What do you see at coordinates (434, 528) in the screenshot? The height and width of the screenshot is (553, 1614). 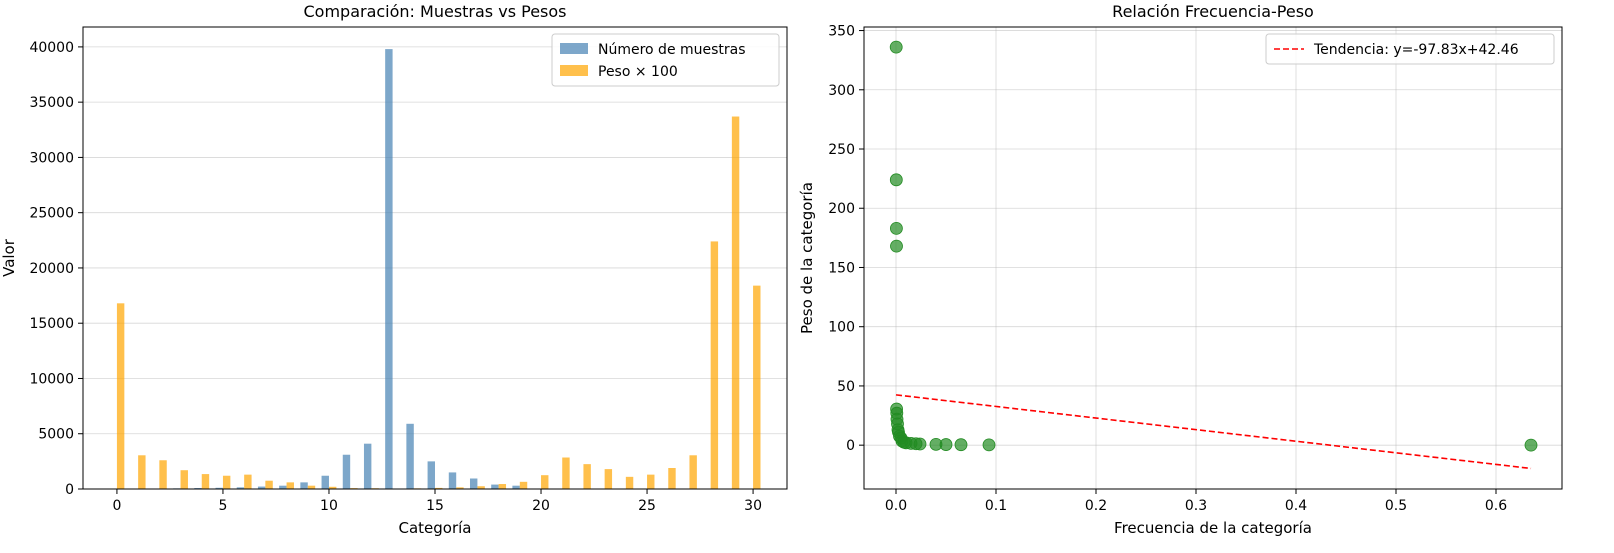 I see `x-axis-label: Categoría` at bounding box center [434, 528].